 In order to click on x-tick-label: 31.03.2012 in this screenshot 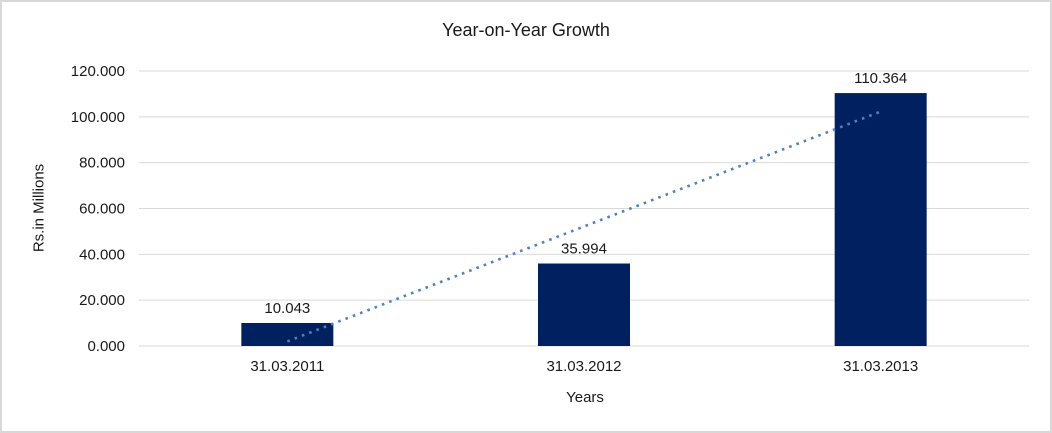, I will do `click(583, 366)`.